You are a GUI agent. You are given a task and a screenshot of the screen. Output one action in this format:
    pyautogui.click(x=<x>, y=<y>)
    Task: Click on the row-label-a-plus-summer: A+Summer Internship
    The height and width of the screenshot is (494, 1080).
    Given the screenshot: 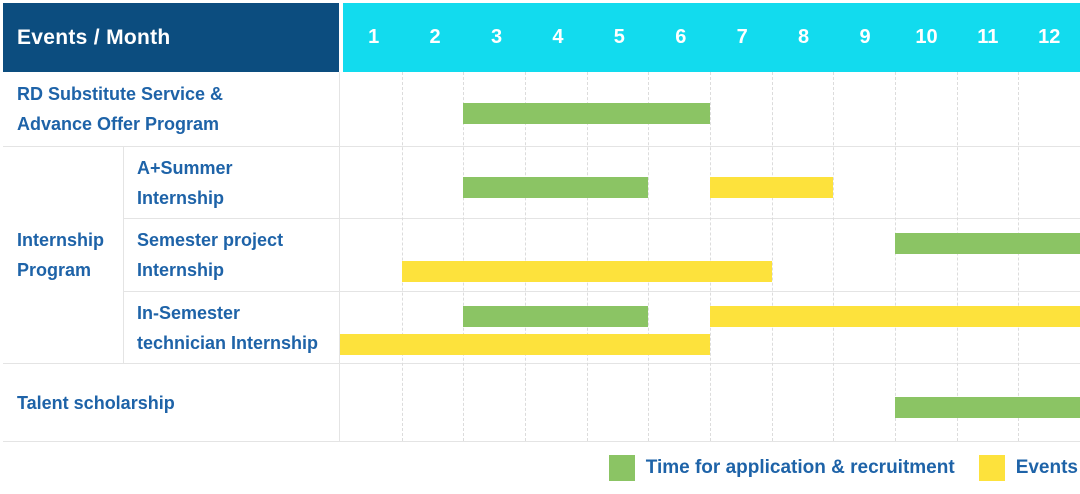 What is the action you would take?
    pyautogui.click(x=232, y=182)
    